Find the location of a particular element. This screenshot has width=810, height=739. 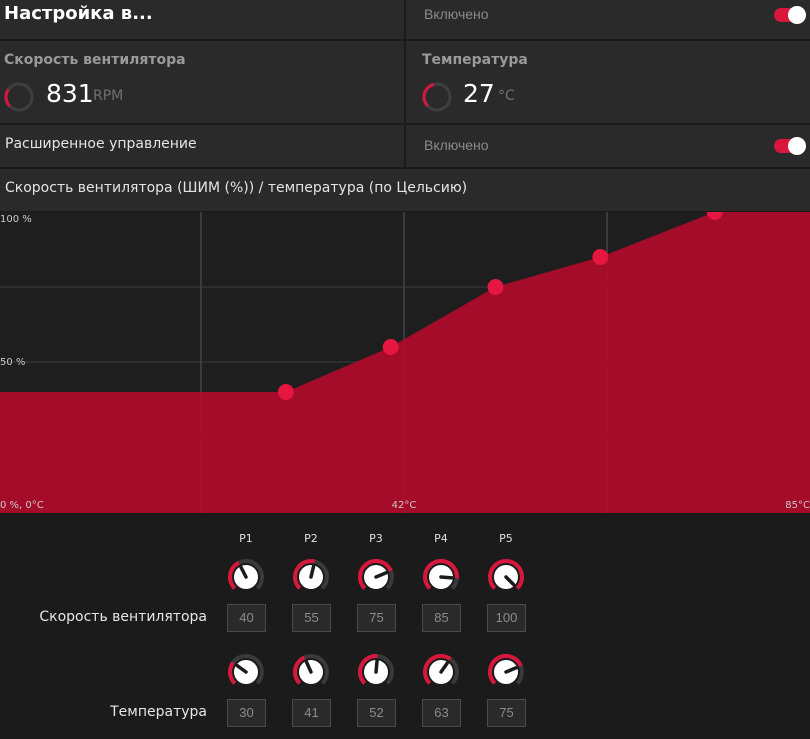

x-tick-label-85: 85°C is located at coordinates (797, 505).